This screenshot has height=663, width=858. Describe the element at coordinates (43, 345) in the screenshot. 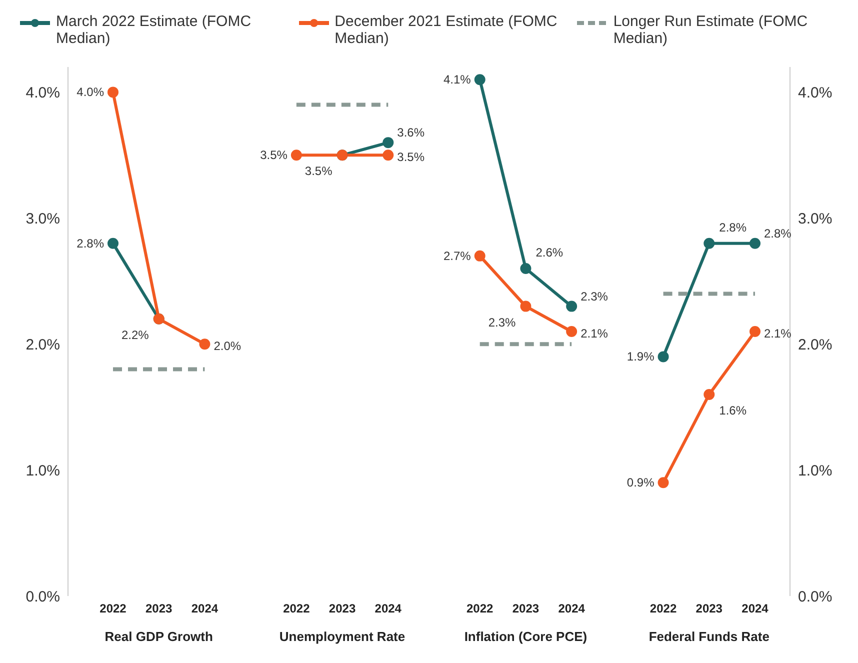

I see `y-tick-label: 2.0%` at that location.